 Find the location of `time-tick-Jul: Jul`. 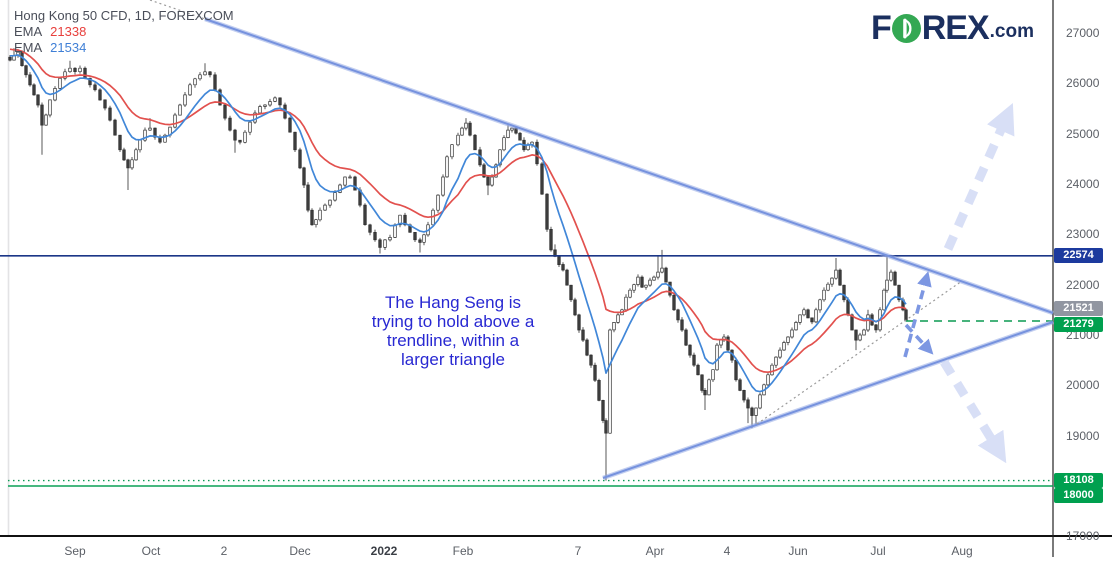

time-tick-Jul: Jul is located at coordinates (878, 551).